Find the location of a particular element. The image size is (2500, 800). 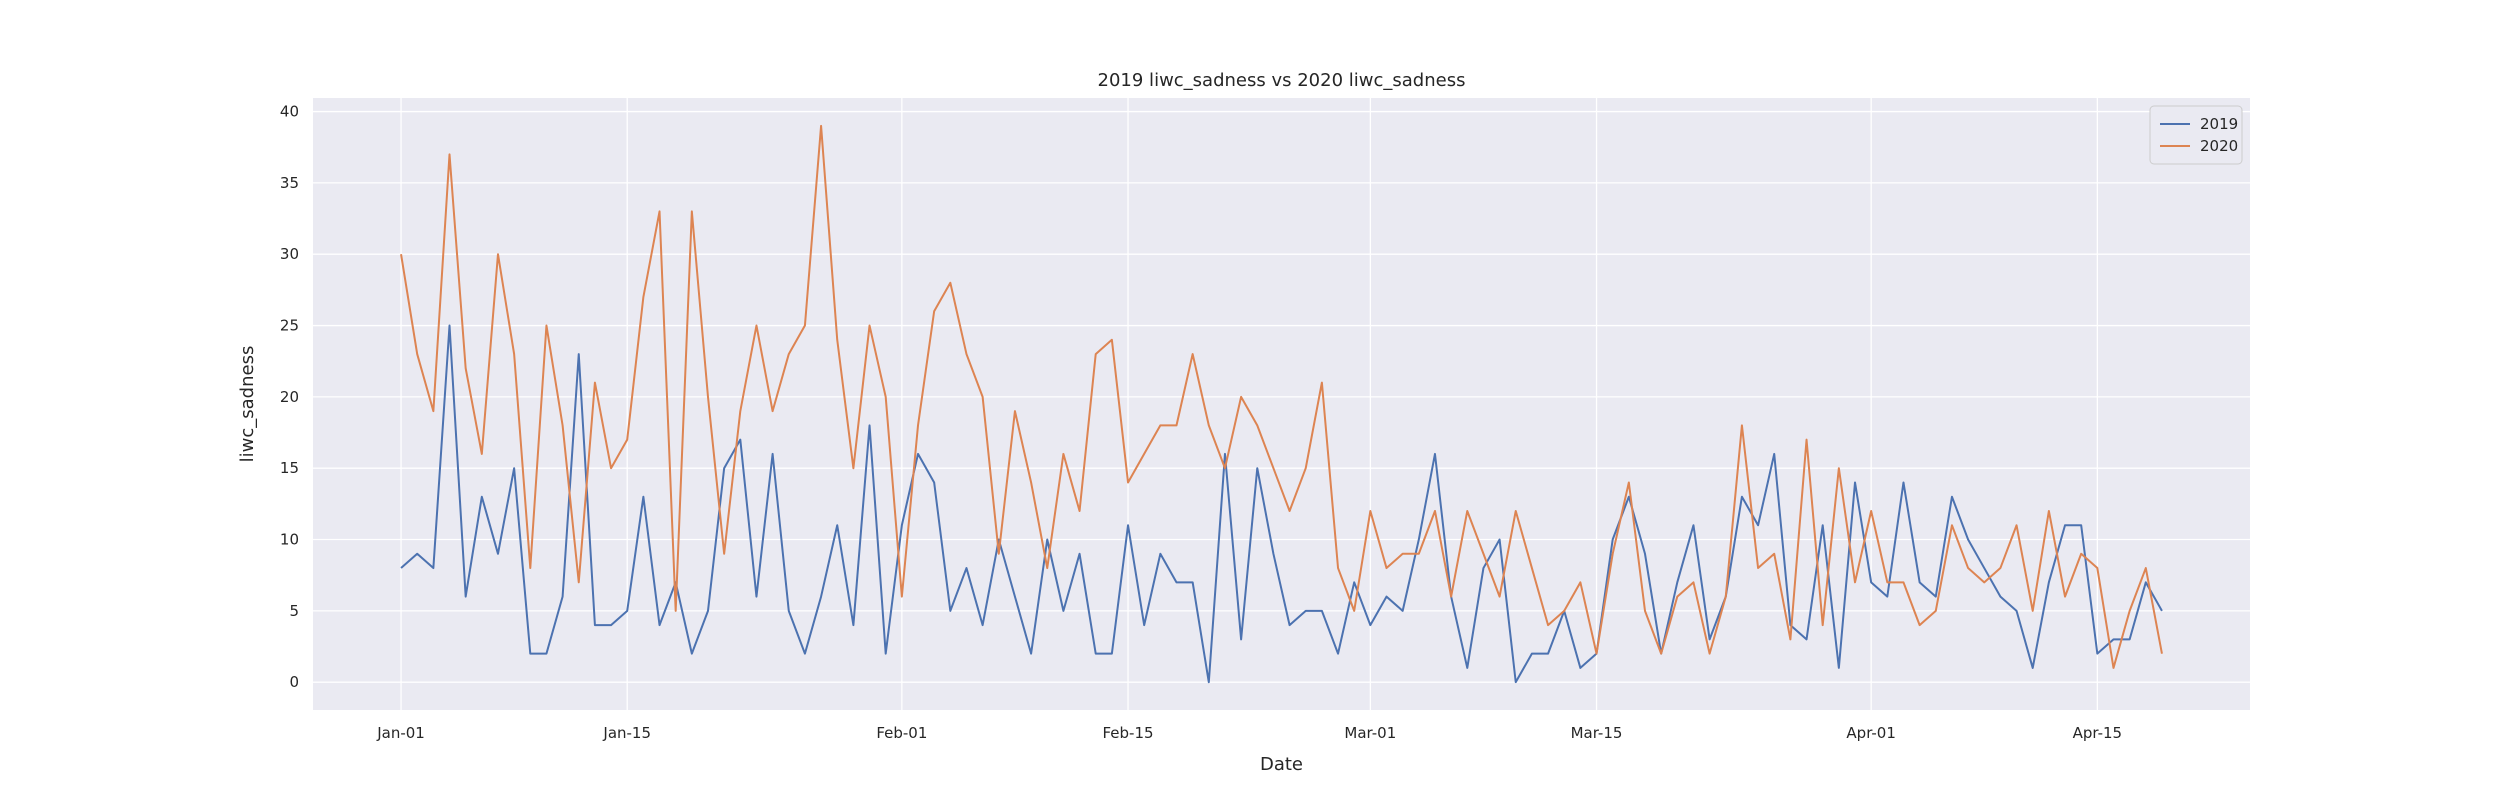

y-tick-label: 15 is located at coordinates (289, 468).